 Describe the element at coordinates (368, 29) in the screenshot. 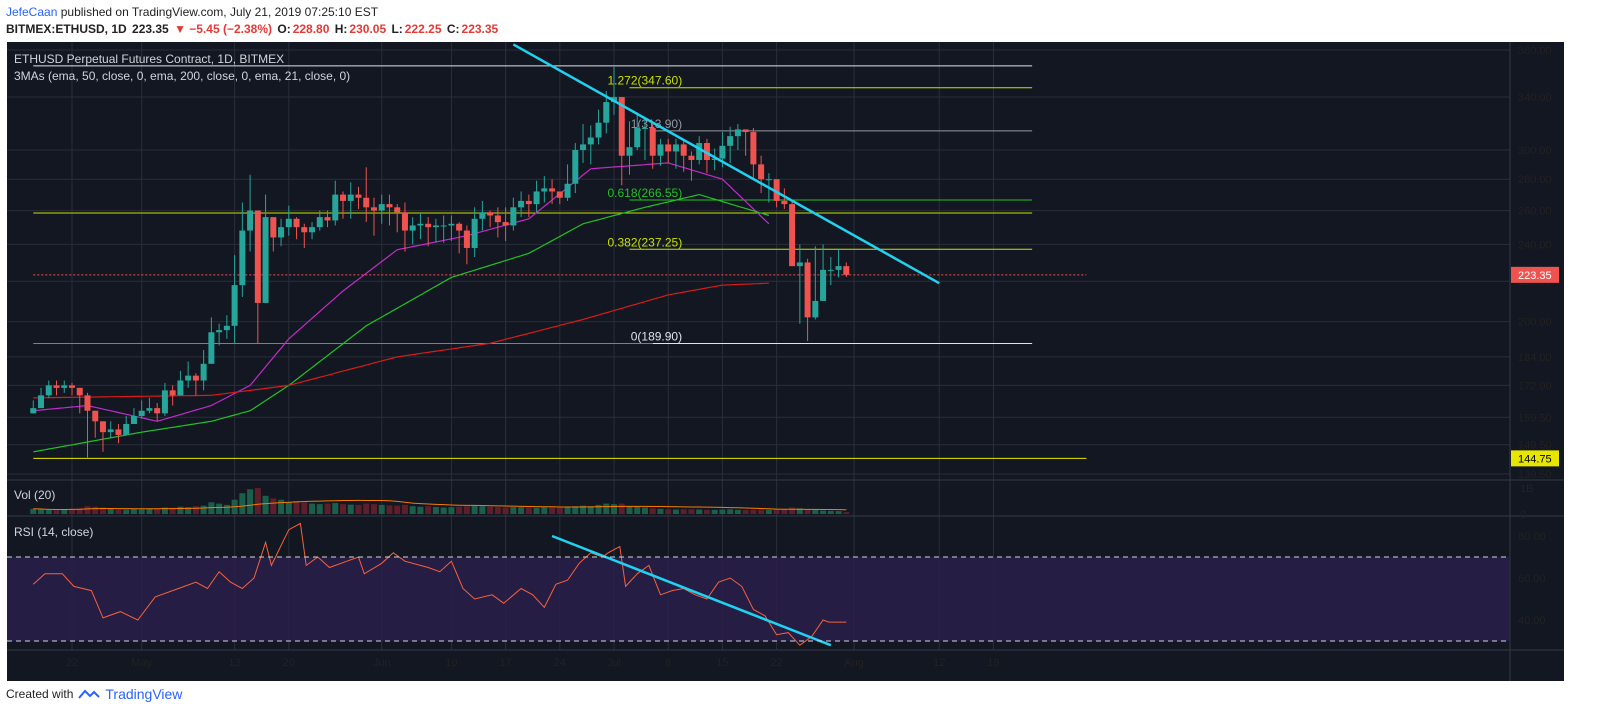

I see `high-value: 230.05` at that location.